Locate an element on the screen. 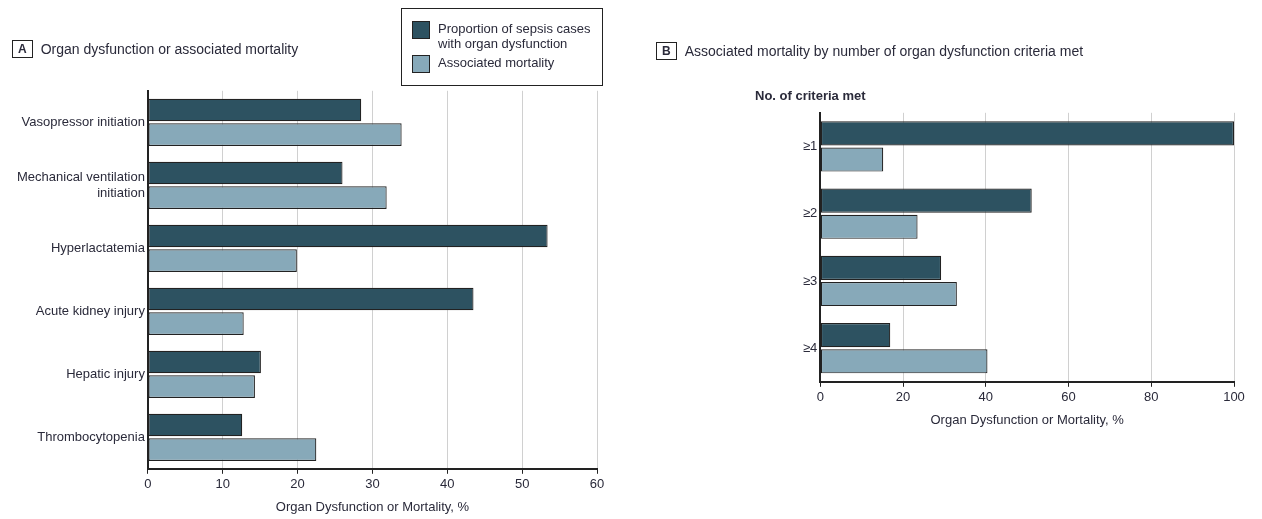 This screenshot has height=519, width=1262. legend-label: Associated mortality is located at coordinates (496, 62).